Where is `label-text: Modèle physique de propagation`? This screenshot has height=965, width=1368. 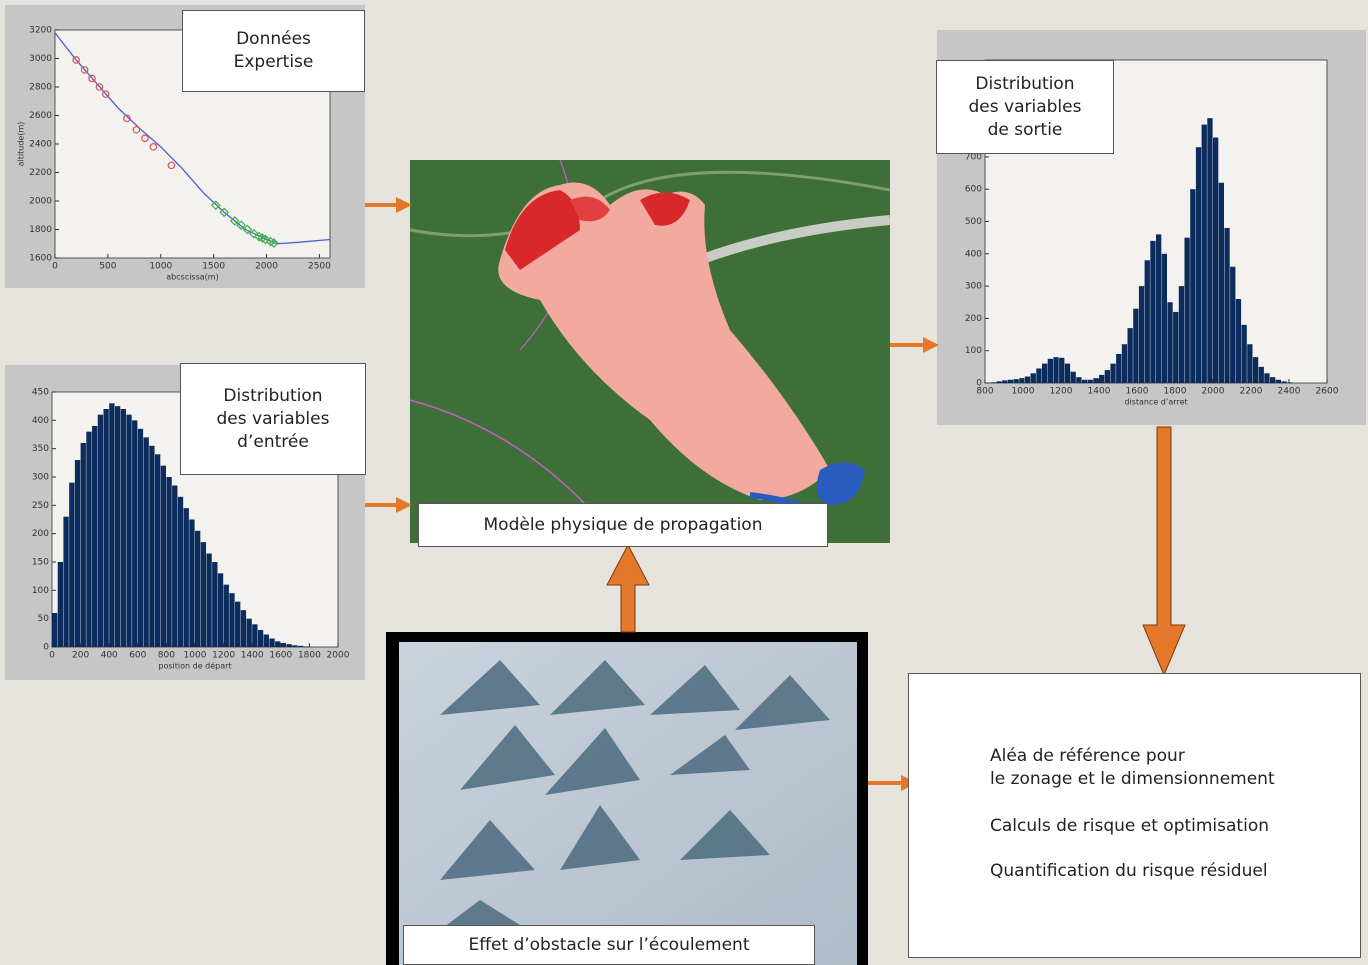
label-text: Modèle physique de propagation is located at coordinates (623, 524).